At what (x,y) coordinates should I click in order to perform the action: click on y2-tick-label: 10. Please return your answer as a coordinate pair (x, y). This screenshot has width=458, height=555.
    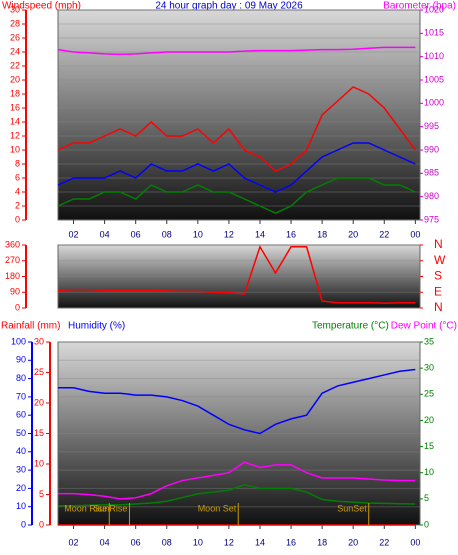
    Looking at the image, I should click on (429, 472).